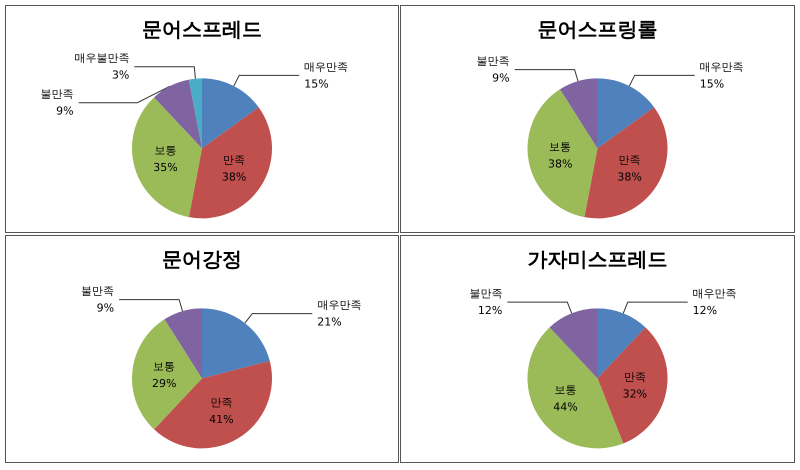  Describe the element at coordinates (202, 259) in the screenshot. I see `chart-title: 문어강정` at that location.